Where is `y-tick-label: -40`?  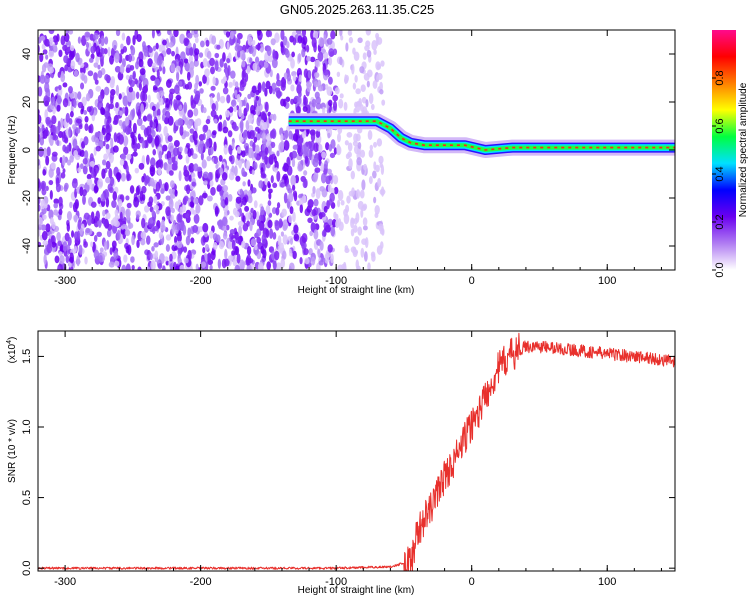 y-tick-label: -40 is located at coordinates (27, 246).